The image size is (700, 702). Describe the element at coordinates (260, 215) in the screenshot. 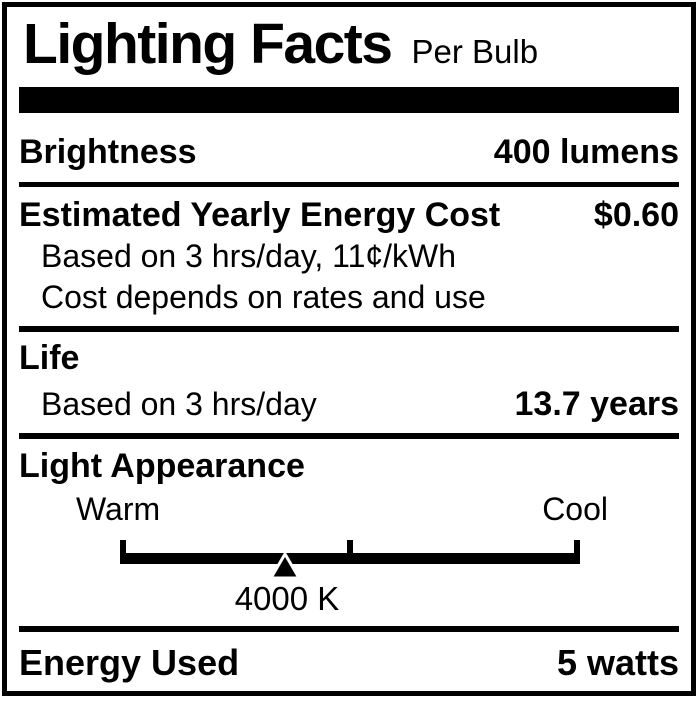

I see `energy-cost-label: Estimated Yearly Energy Cost` at that location.